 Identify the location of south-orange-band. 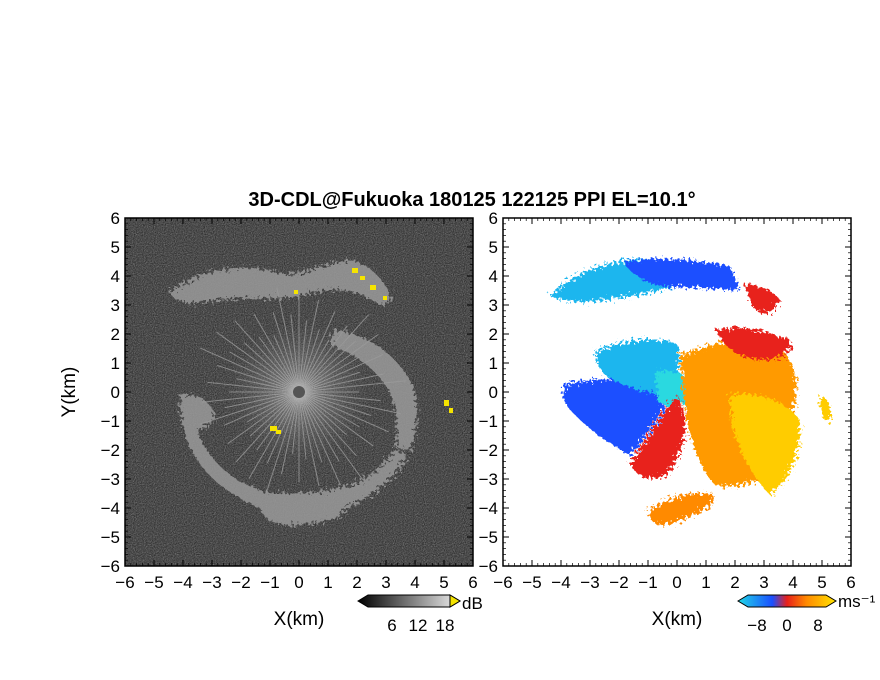
(681, 509).